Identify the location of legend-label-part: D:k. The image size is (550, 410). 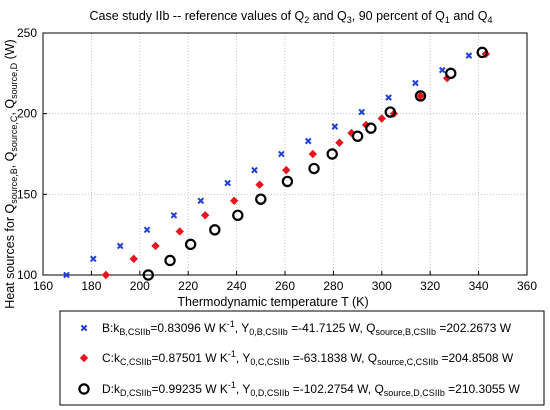
(111, 389).